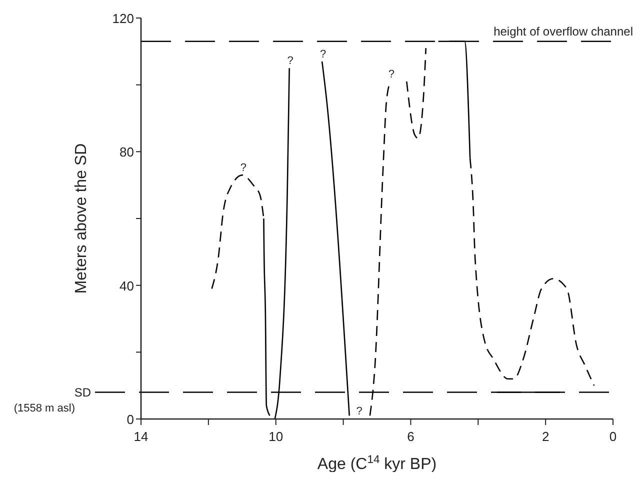  Describe the element at coordinates (81, 218) in the screenshot. I see `y-axis-title: Meters above the SD` at that location.